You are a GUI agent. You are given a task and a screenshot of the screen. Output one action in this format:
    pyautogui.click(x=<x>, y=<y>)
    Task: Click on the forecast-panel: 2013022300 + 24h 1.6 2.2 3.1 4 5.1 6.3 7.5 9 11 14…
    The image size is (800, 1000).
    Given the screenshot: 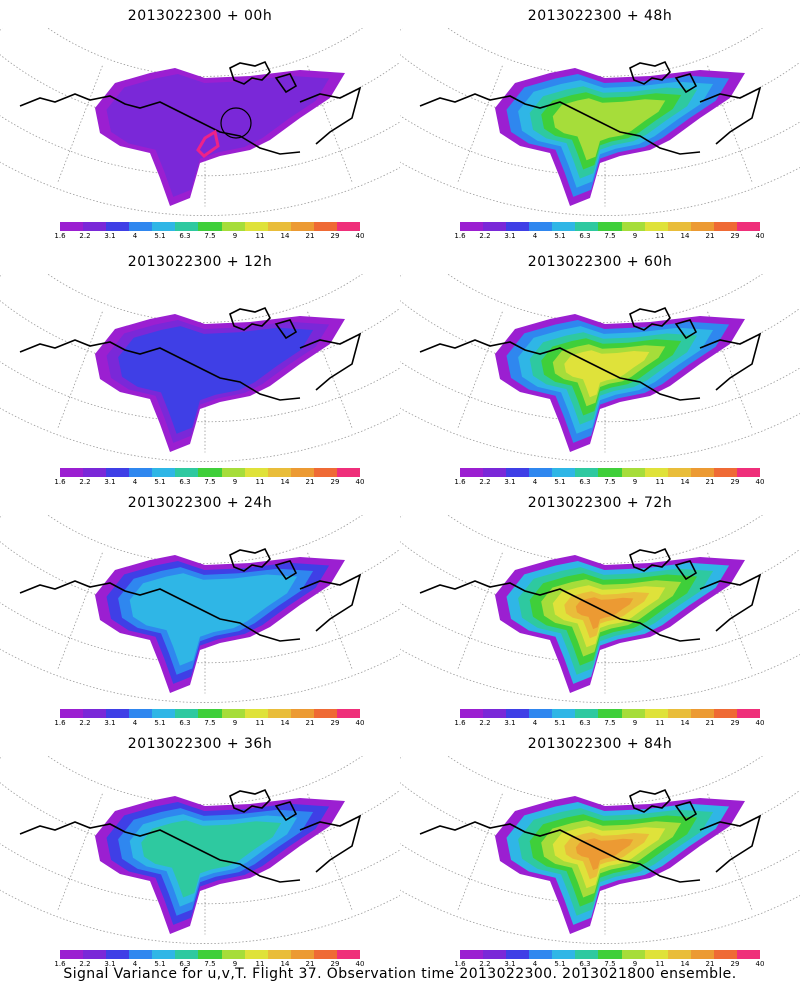 What is the action you would take?
    pyautogui.click(x=200, y=609)
    